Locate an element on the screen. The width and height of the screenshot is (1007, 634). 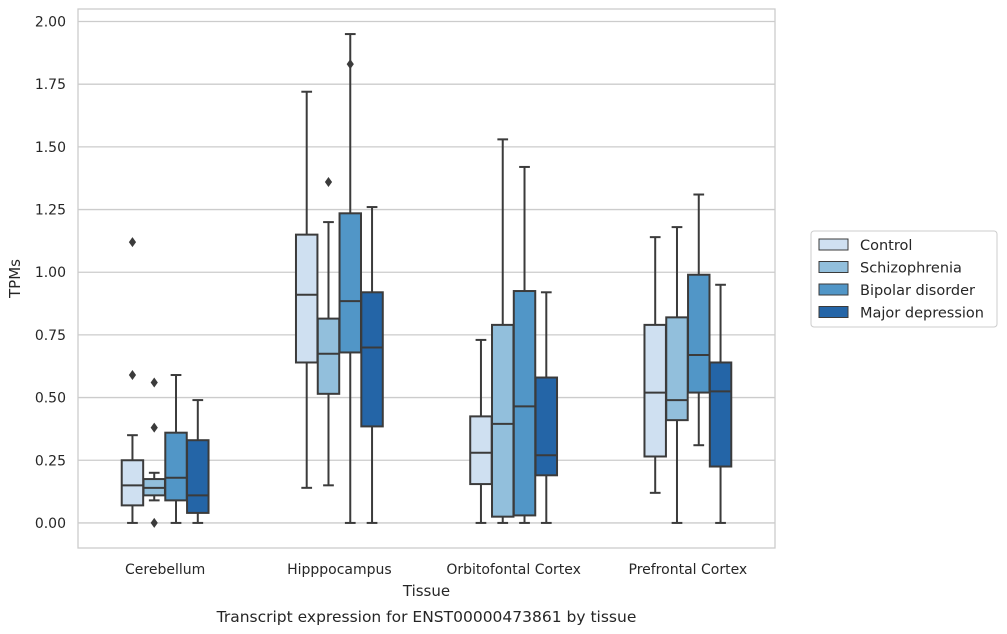
x-tick-label: Prefrontal Cortex is located at coordinates (688, 570).